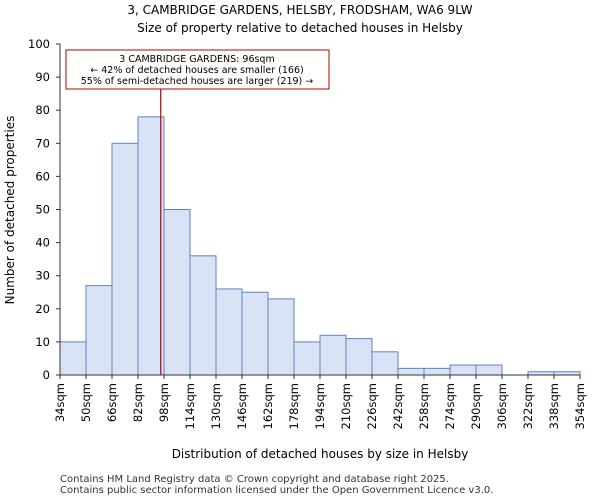 This screenshot has width=600, height=500. I want to click on histogram-bar-274sqm, so click(463, 370).